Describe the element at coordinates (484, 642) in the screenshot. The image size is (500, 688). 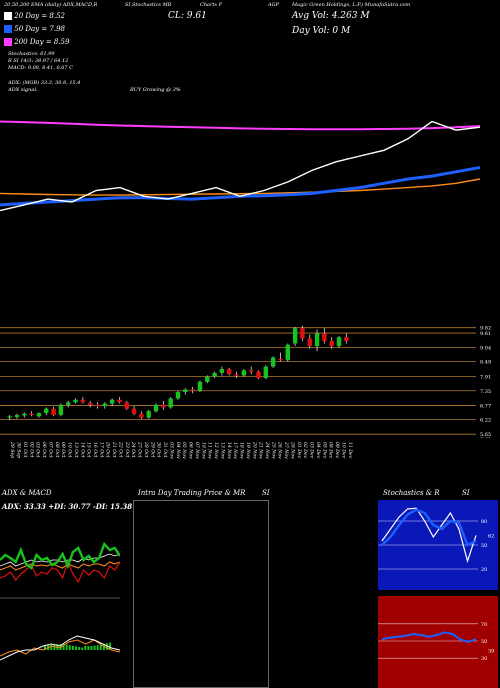
I see `rsi-tick-1: 50` at that location.